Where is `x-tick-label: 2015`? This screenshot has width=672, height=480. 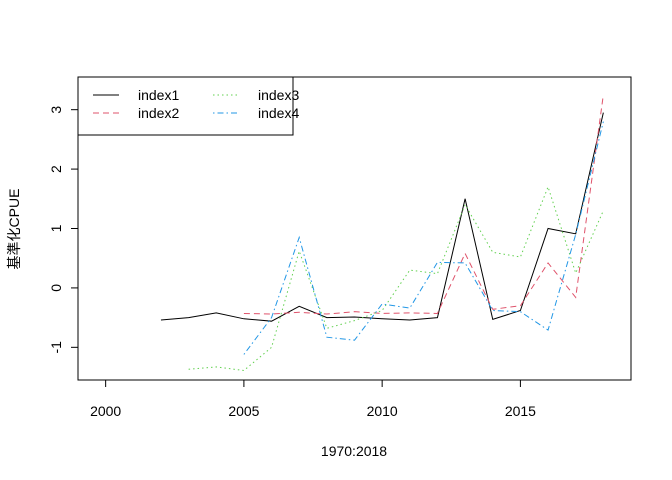
x-tick-label: 2015 is located at coordinates (520, 411).